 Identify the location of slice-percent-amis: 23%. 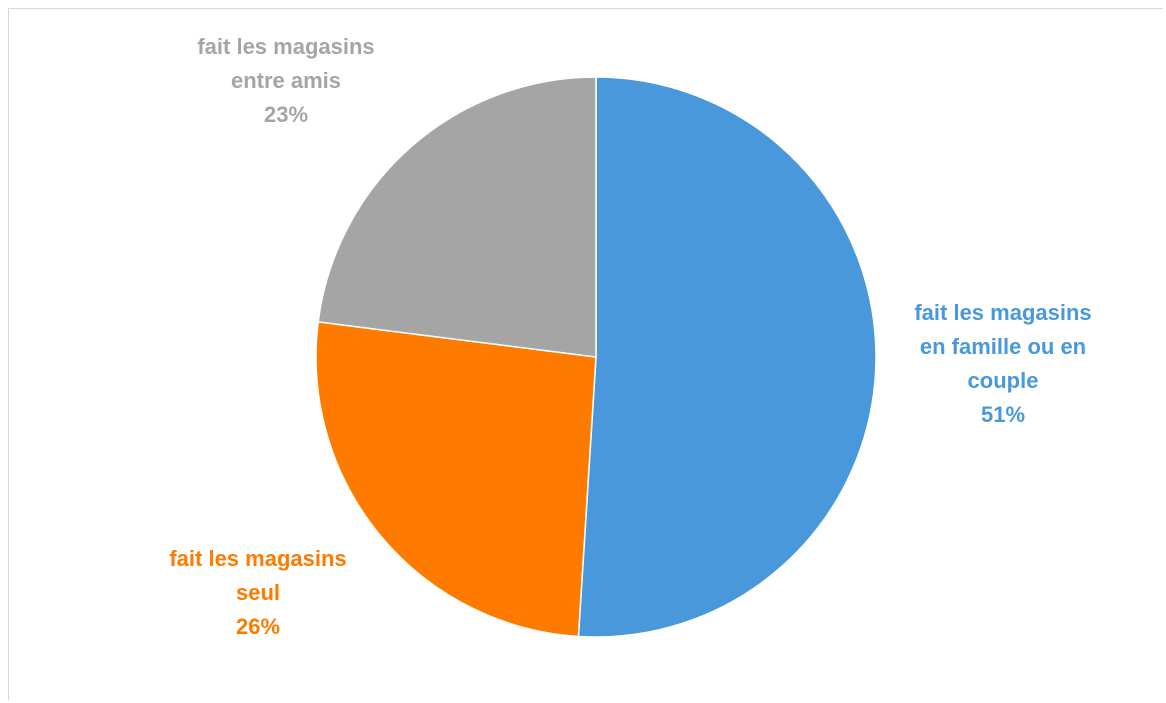
(286, 114).